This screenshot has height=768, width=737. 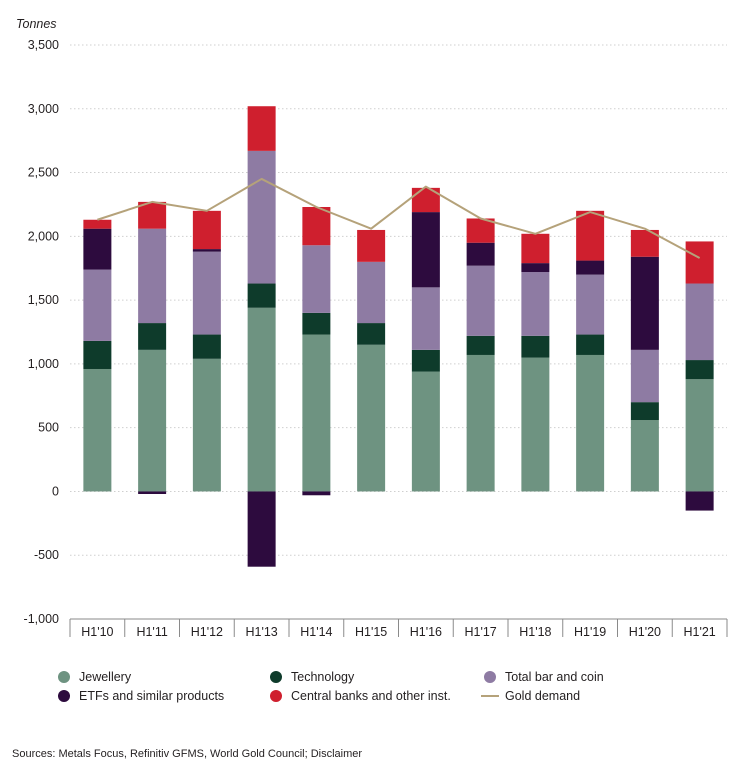 I want to click on legend-swatch-technology, so click(x=276, y=677).